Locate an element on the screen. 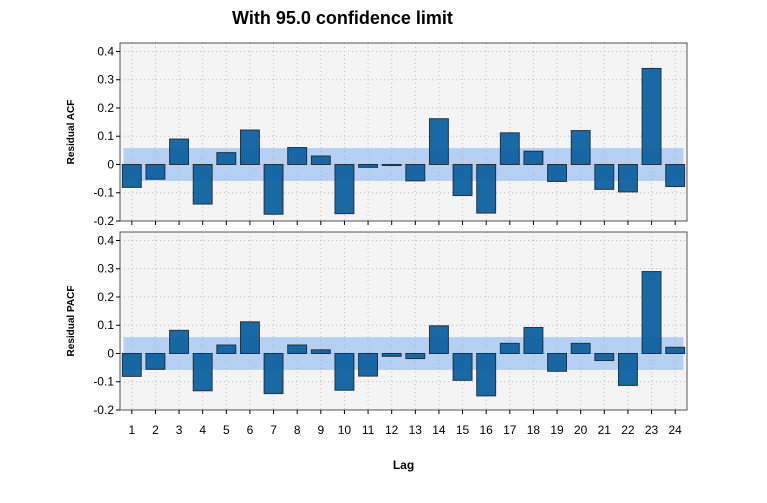  x-tick-label: 4 is located at coordinates (202, 430).